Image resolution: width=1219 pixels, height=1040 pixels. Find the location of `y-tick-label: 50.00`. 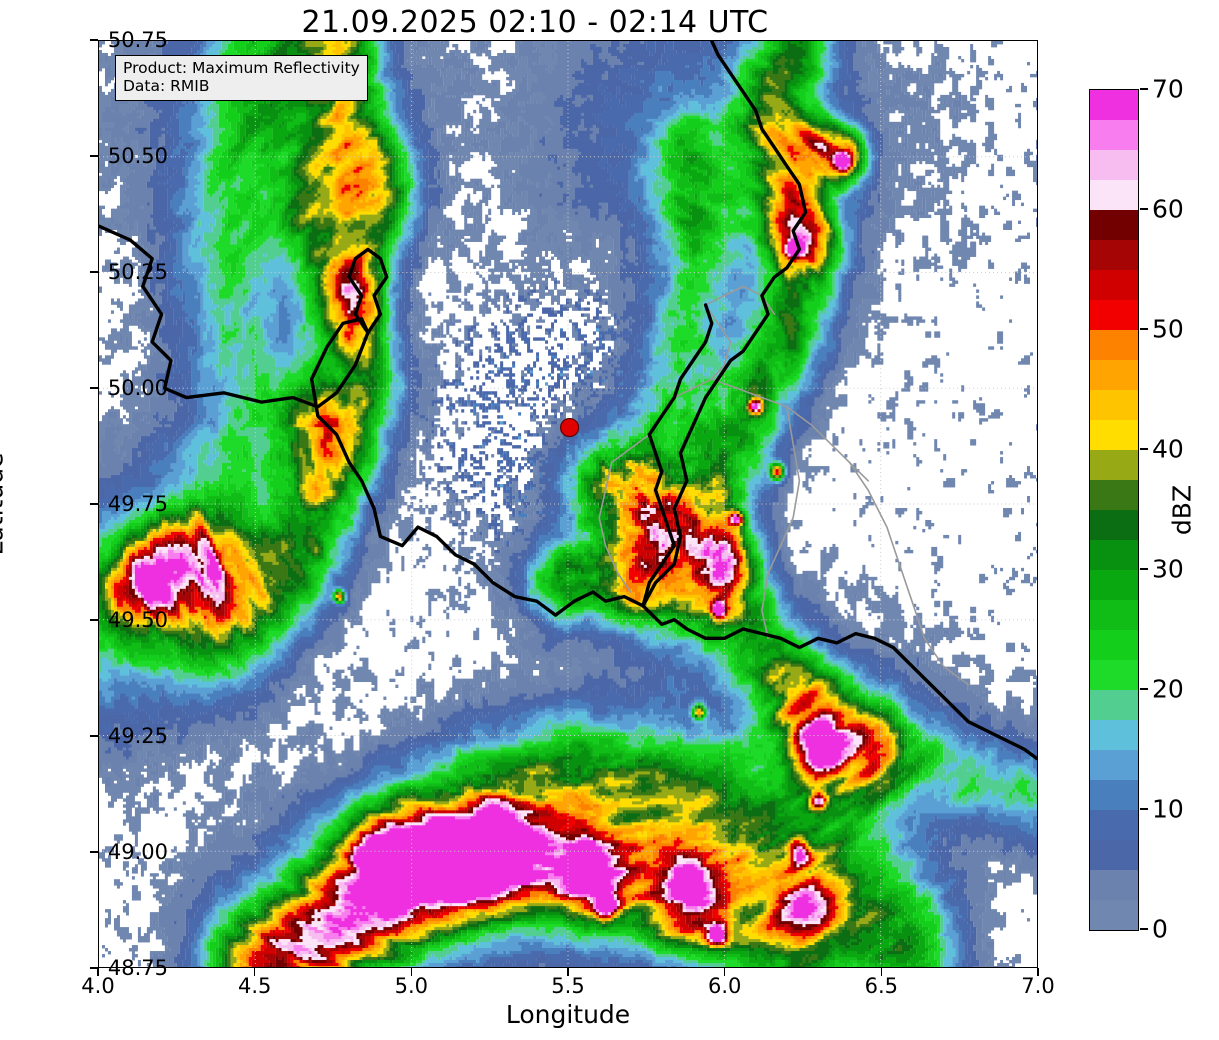

y-tick-label: 50.00 is located at coordinates (138, 388).